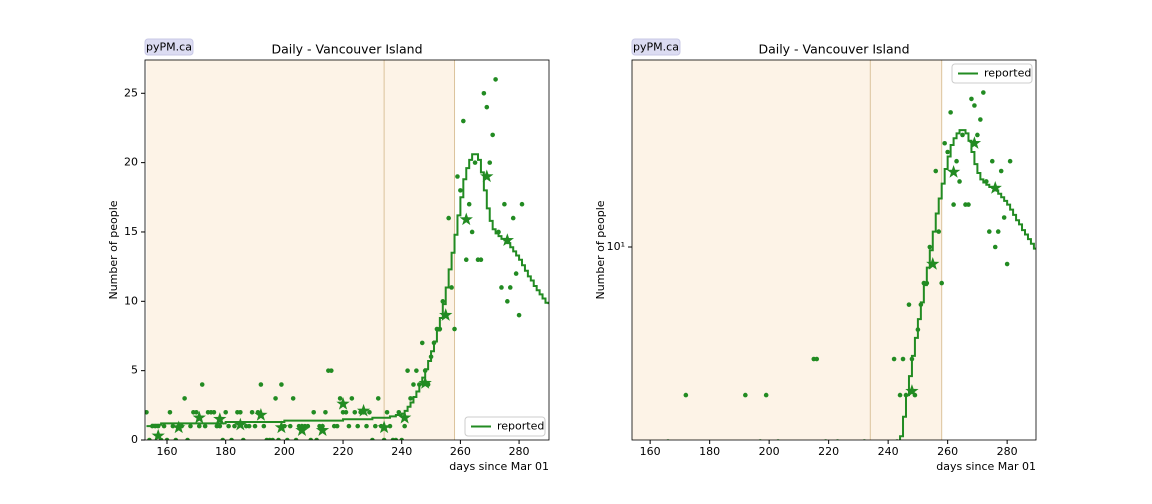 The image size is (1152, 504). I want to click on x-tick-label: 180, so click(709, 451).